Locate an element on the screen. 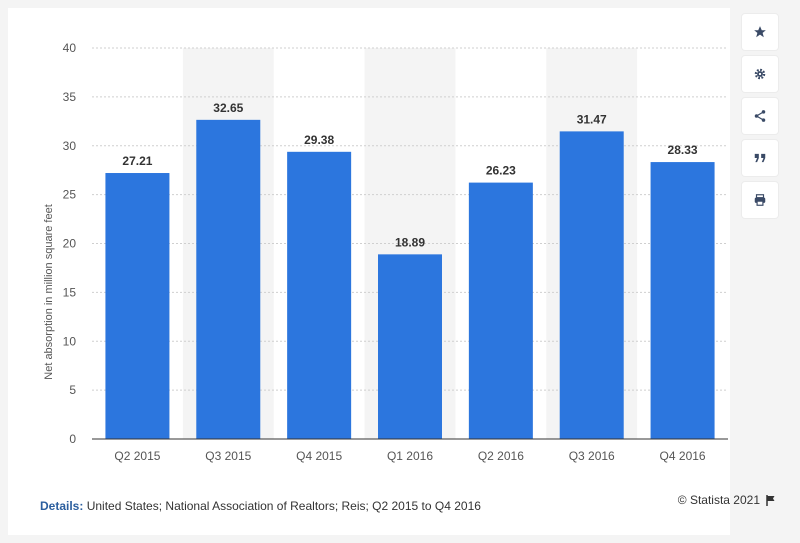 This screenshot has height=543, width=800. x-tick-label: Q3 2016 is located at coordinates (592, 456).